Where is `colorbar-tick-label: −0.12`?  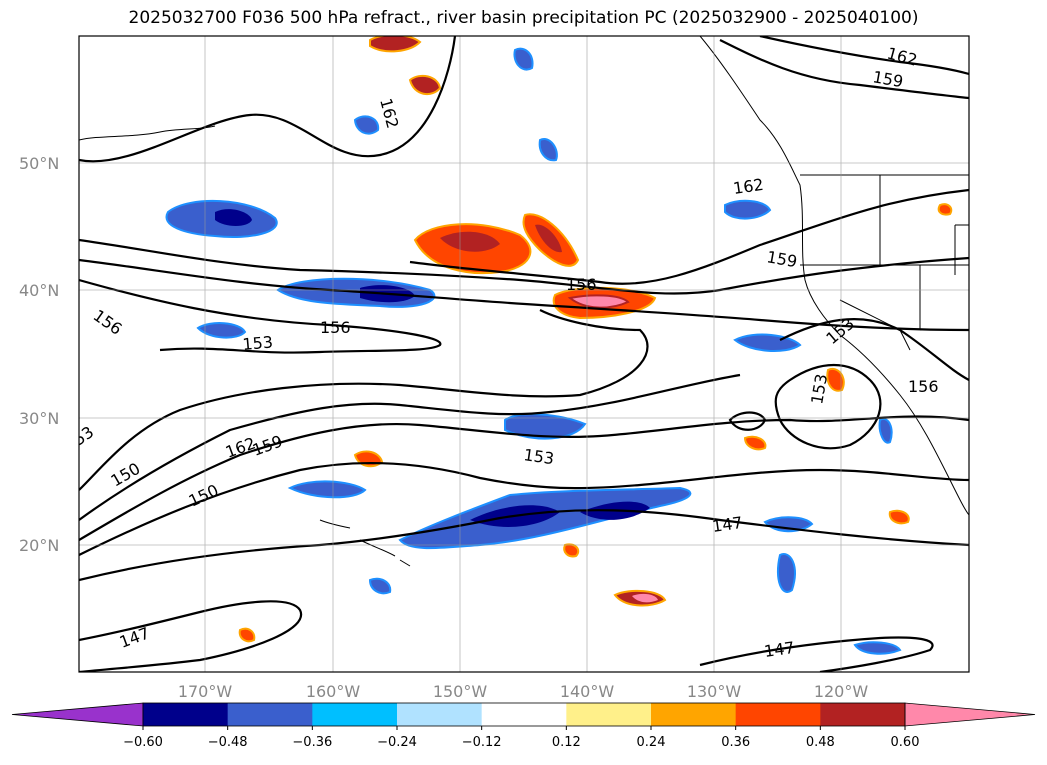 colorbar-tick-label: −0.12 is located at coordinates (482, 742).